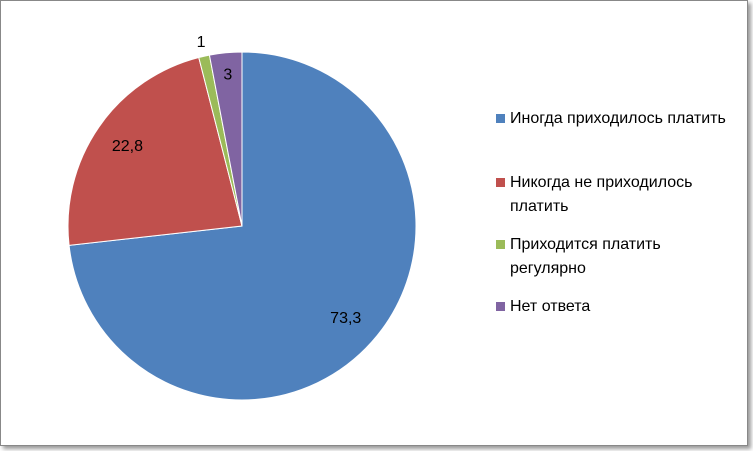  What do you see at coordinates (585, 256) in the screenshot?
I see `legend-label: Приходится платить регулярно` at bounding box center [585, 256].